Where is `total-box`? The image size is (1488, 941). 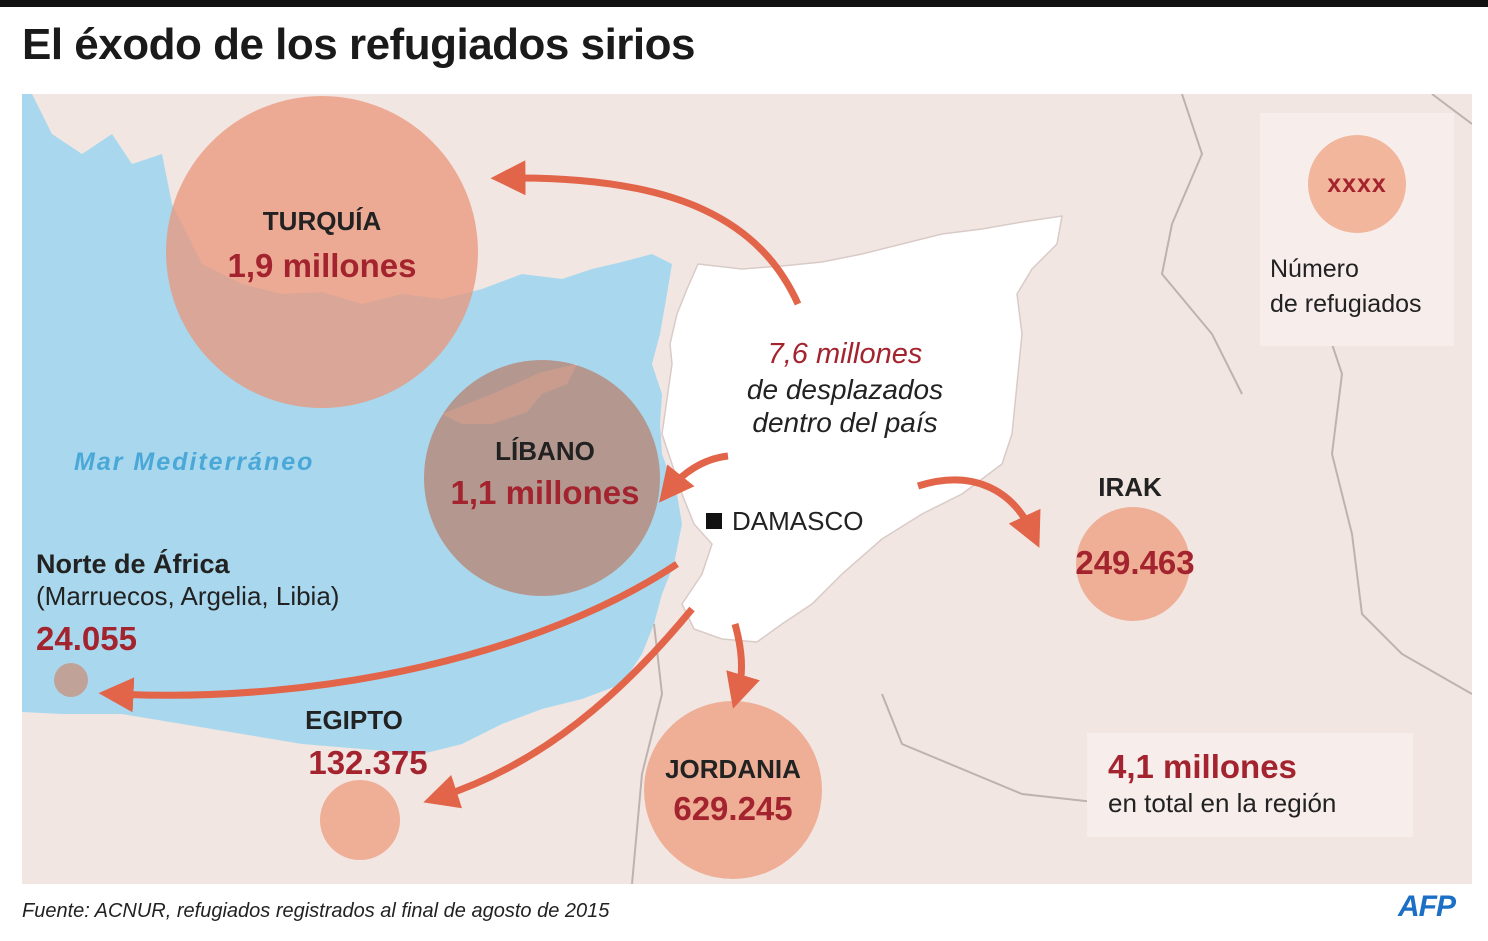
total-box is located at coordinates (1250, 785).